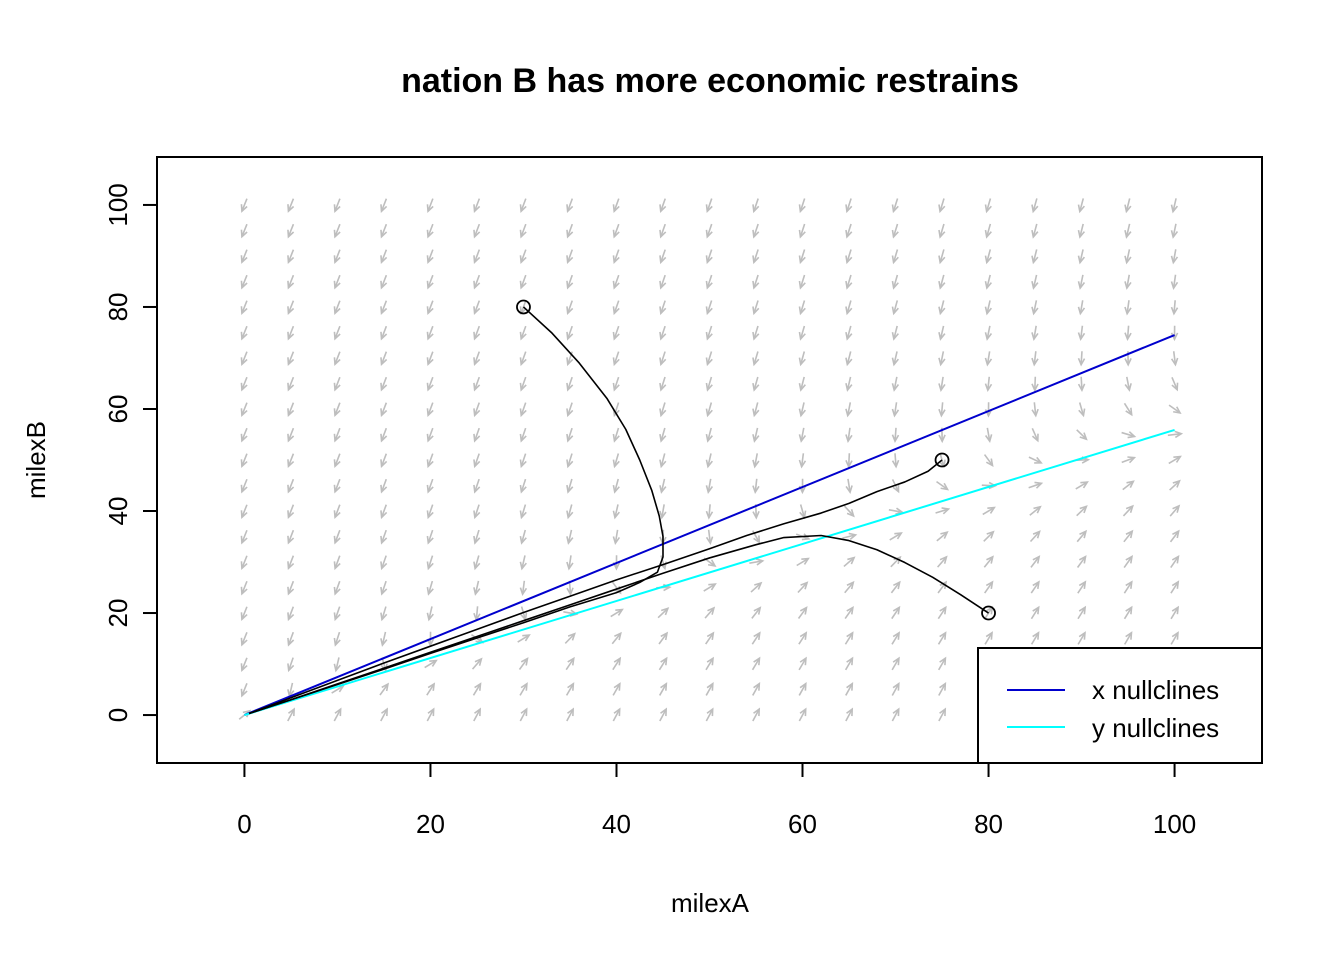 The image size is (1344, 960). Describe the element at coordinates (616, 824) in the screenshot. I see `x-tick-label: 40` at that location.